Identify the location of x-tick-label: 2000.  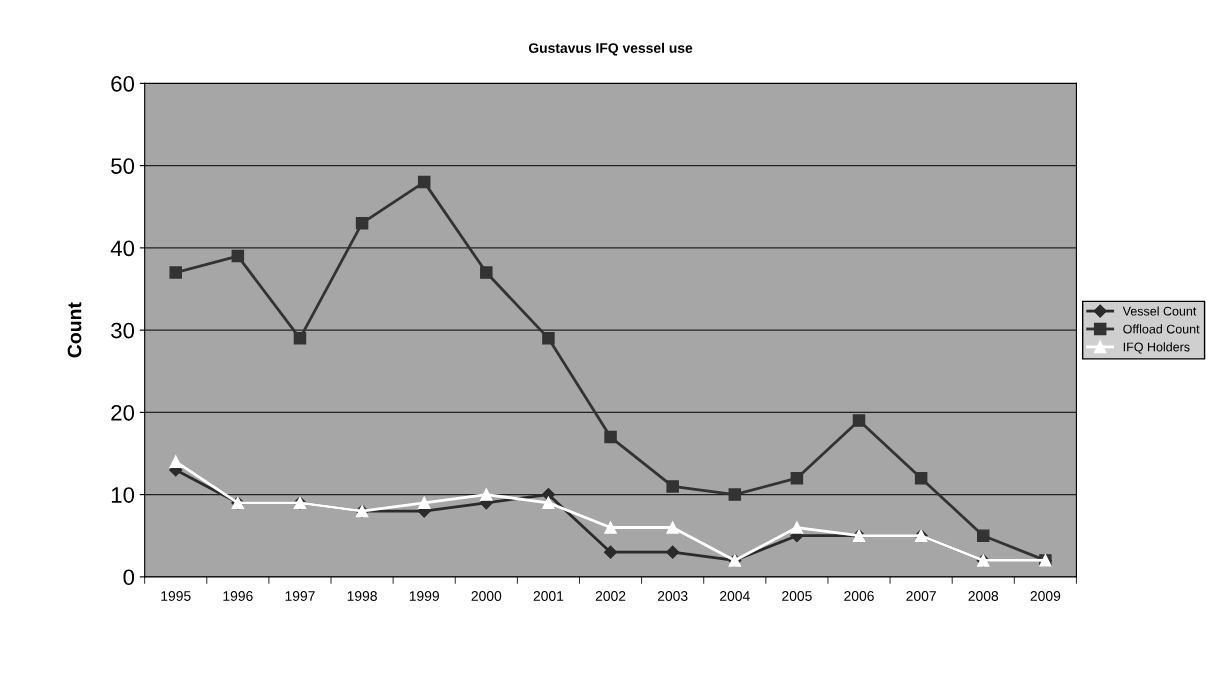
(486, 596).